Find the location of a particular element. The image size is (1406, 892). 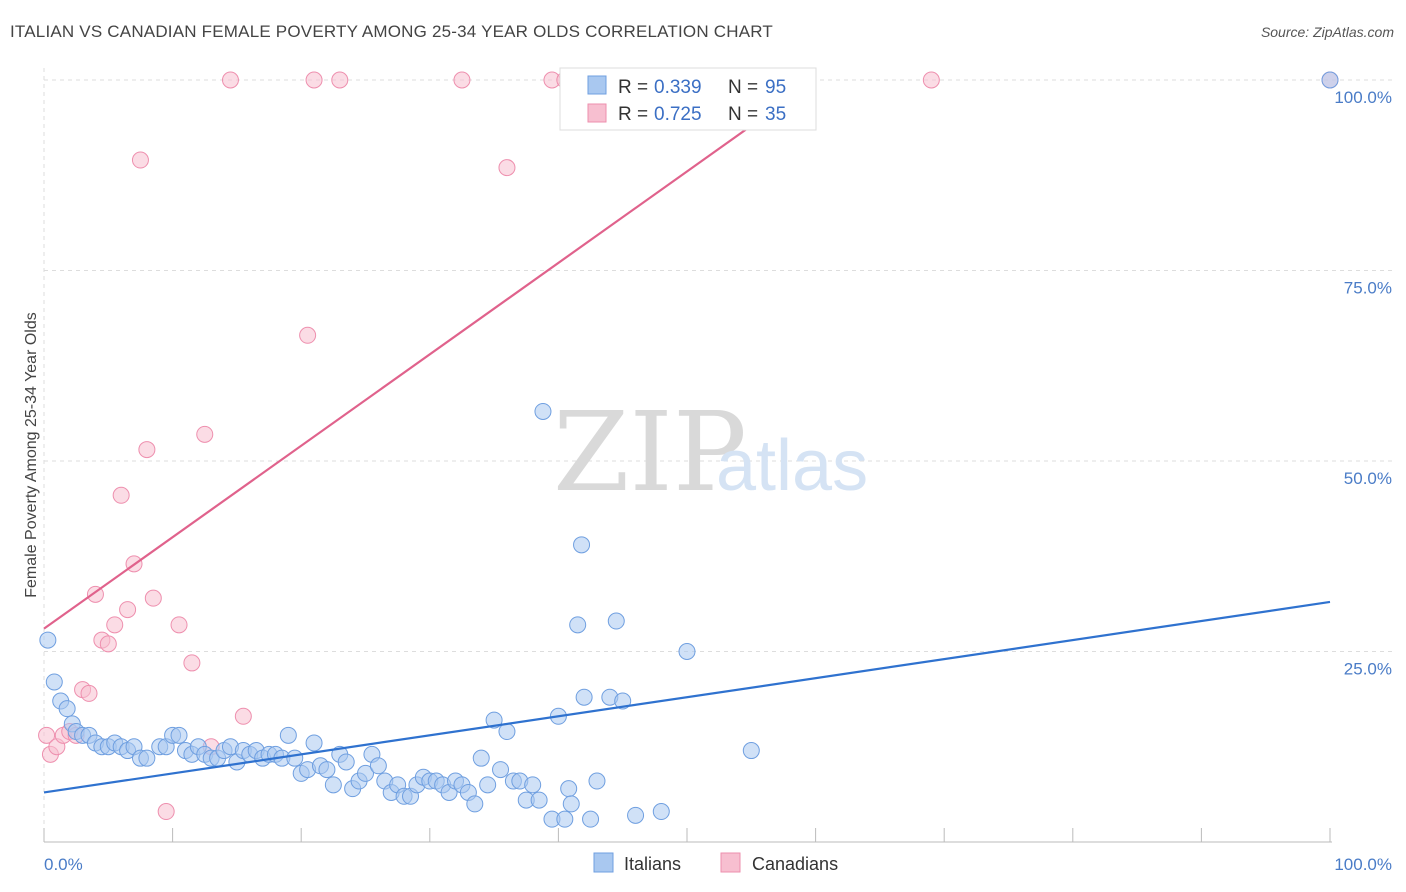

x-tick-label-min: 0.0% is located at coordinates (63, 864).